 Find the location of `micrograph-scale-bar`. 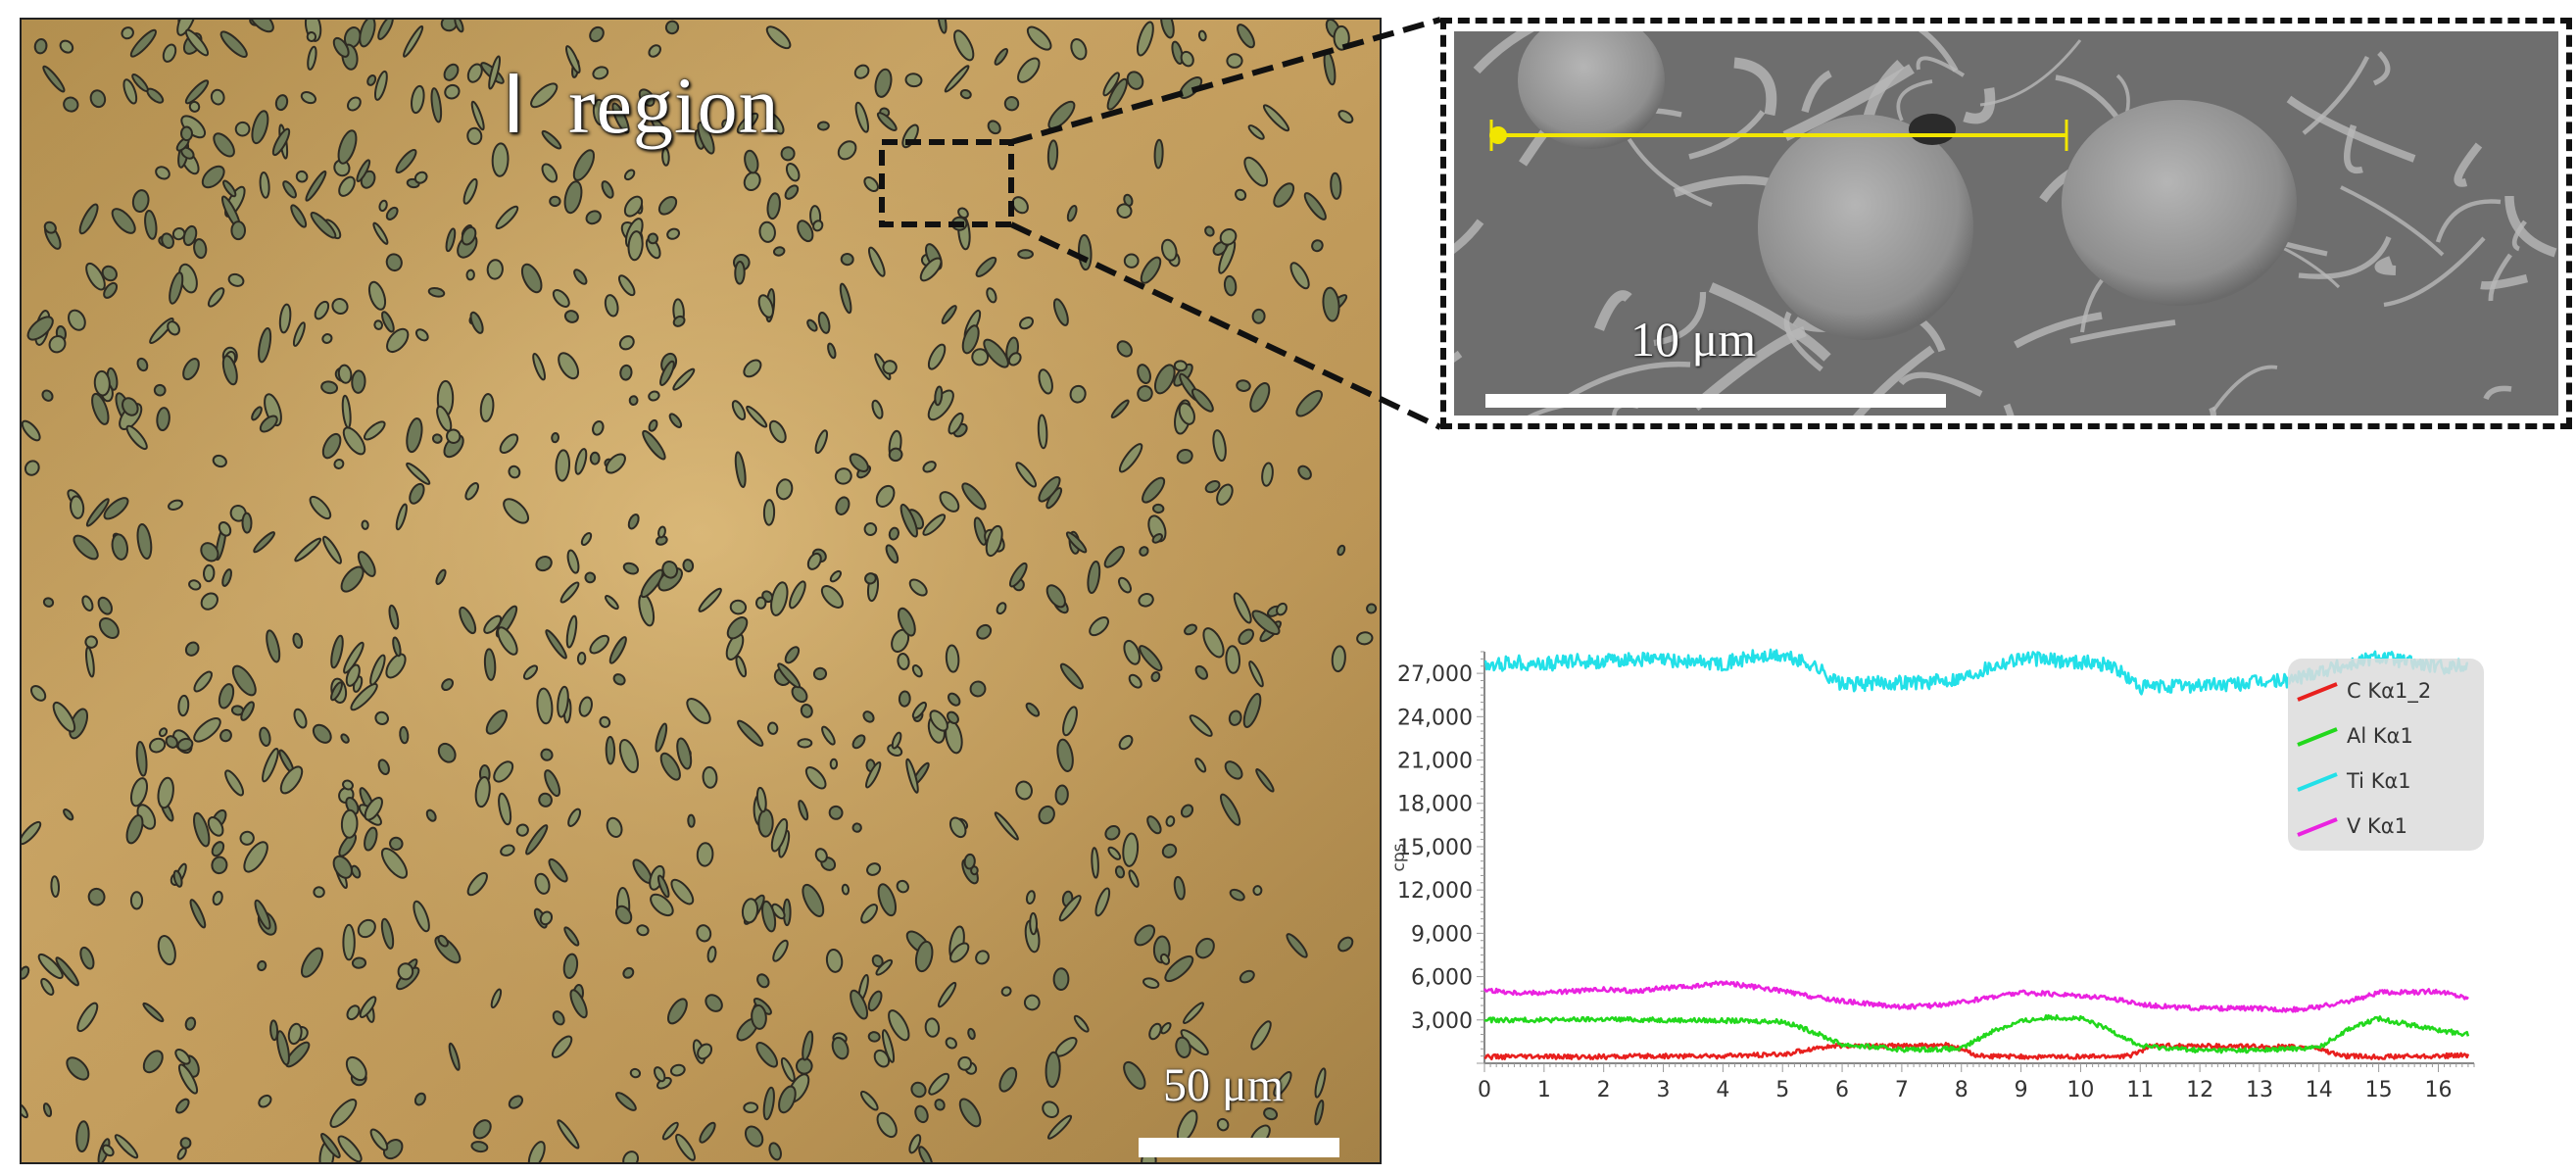

micrograph-scale-bar is located at coordinates (1239, 1147).